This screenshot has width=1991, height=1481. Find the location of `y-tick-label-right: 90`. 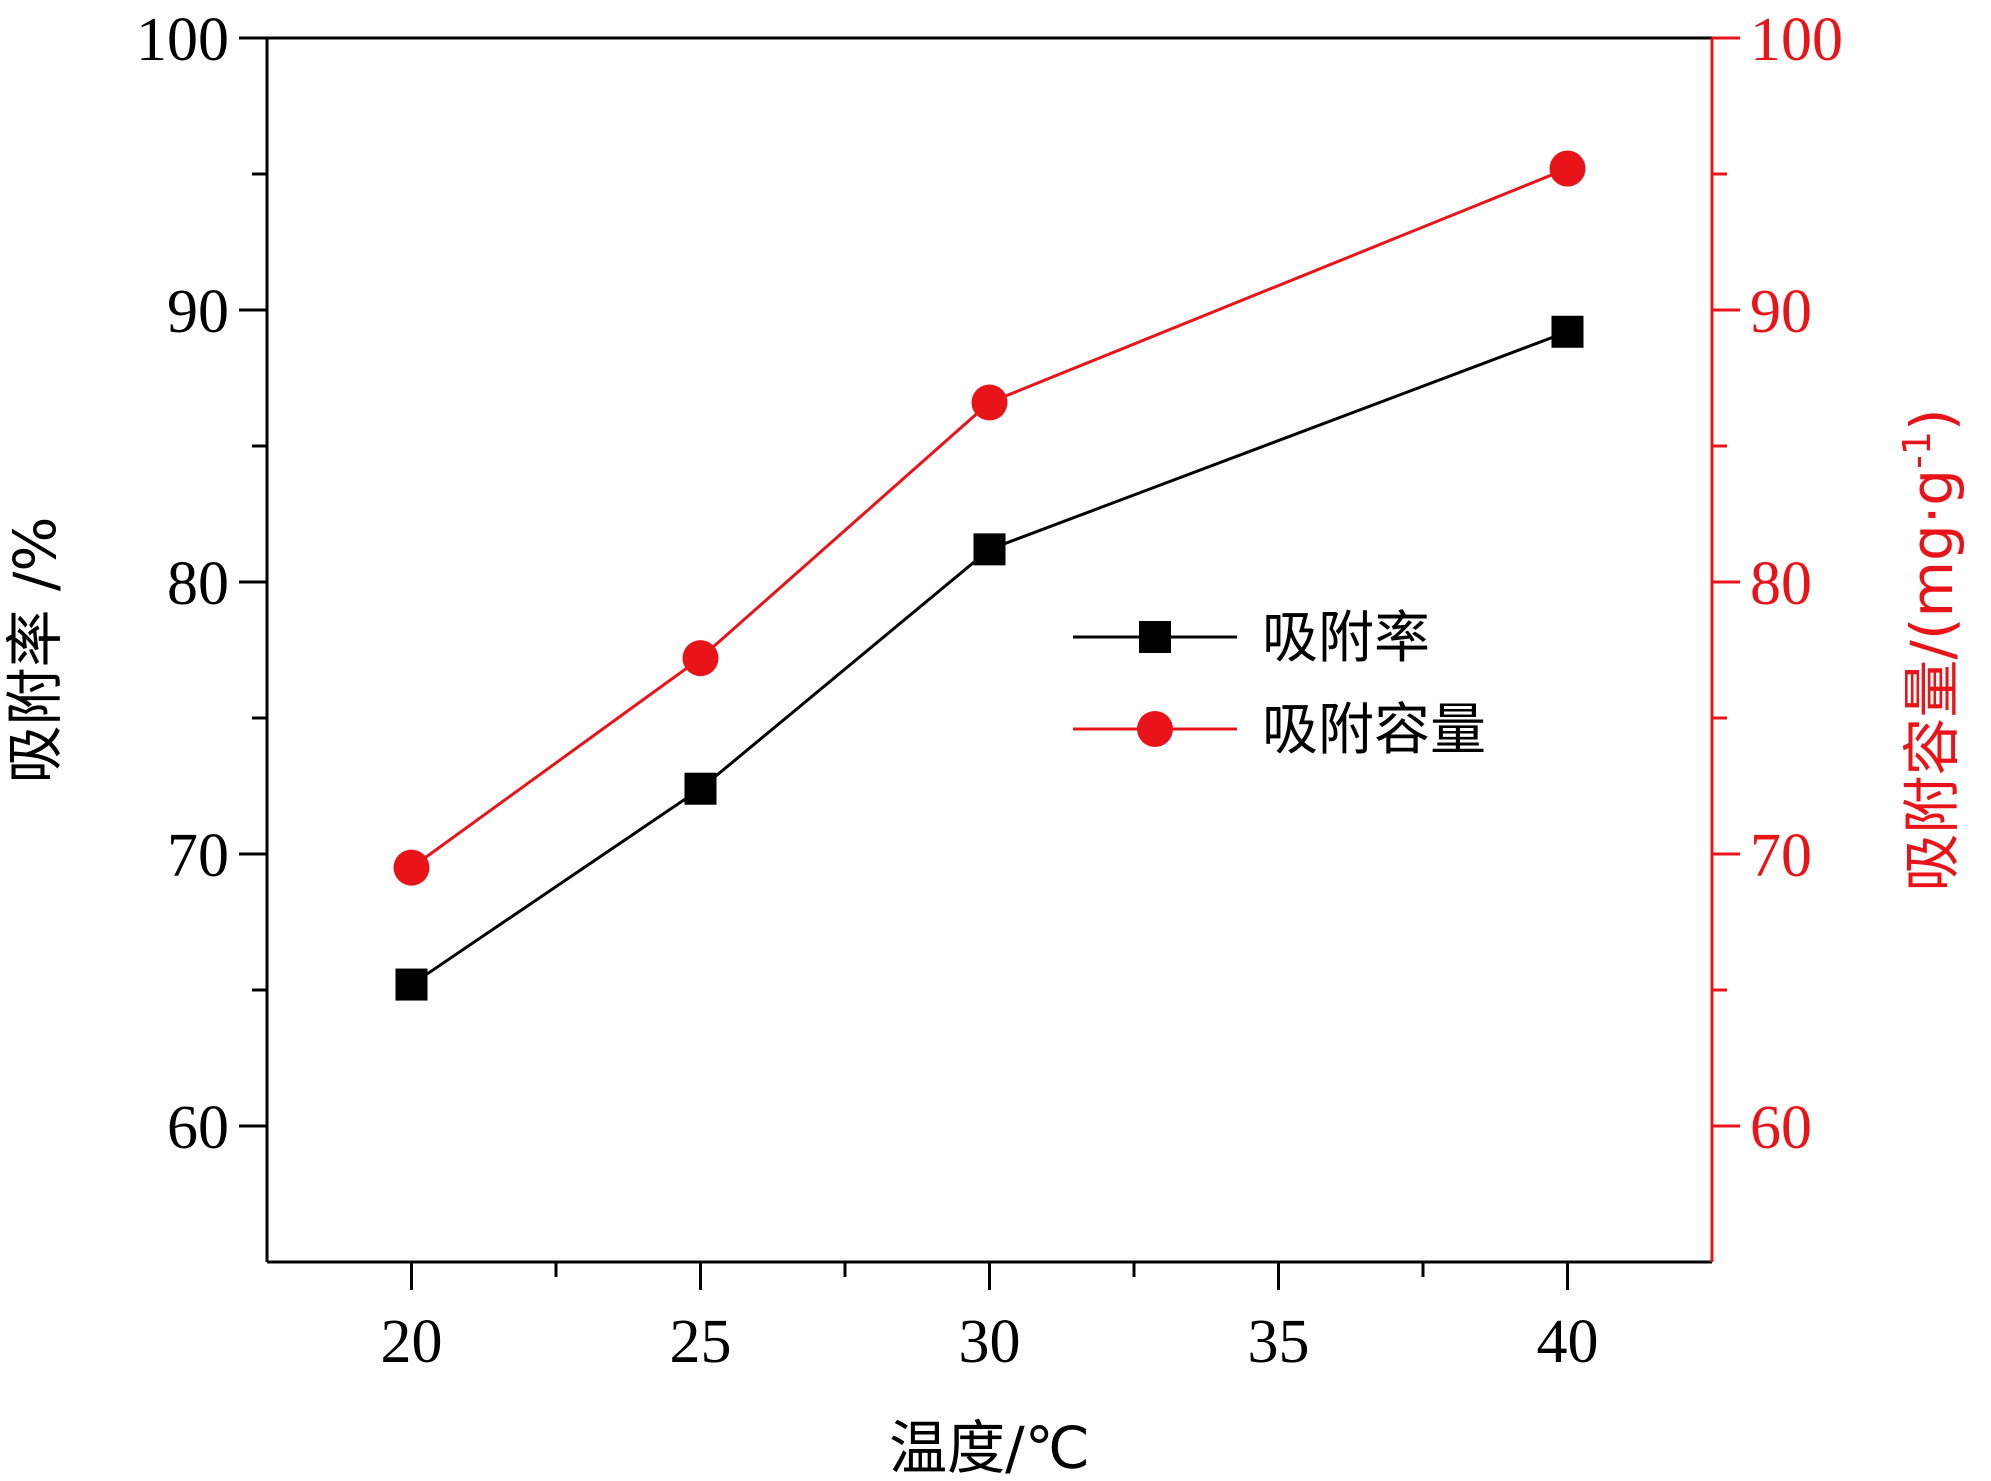

y-tick-label-right: 90 is located at coordinates (1781, 312).